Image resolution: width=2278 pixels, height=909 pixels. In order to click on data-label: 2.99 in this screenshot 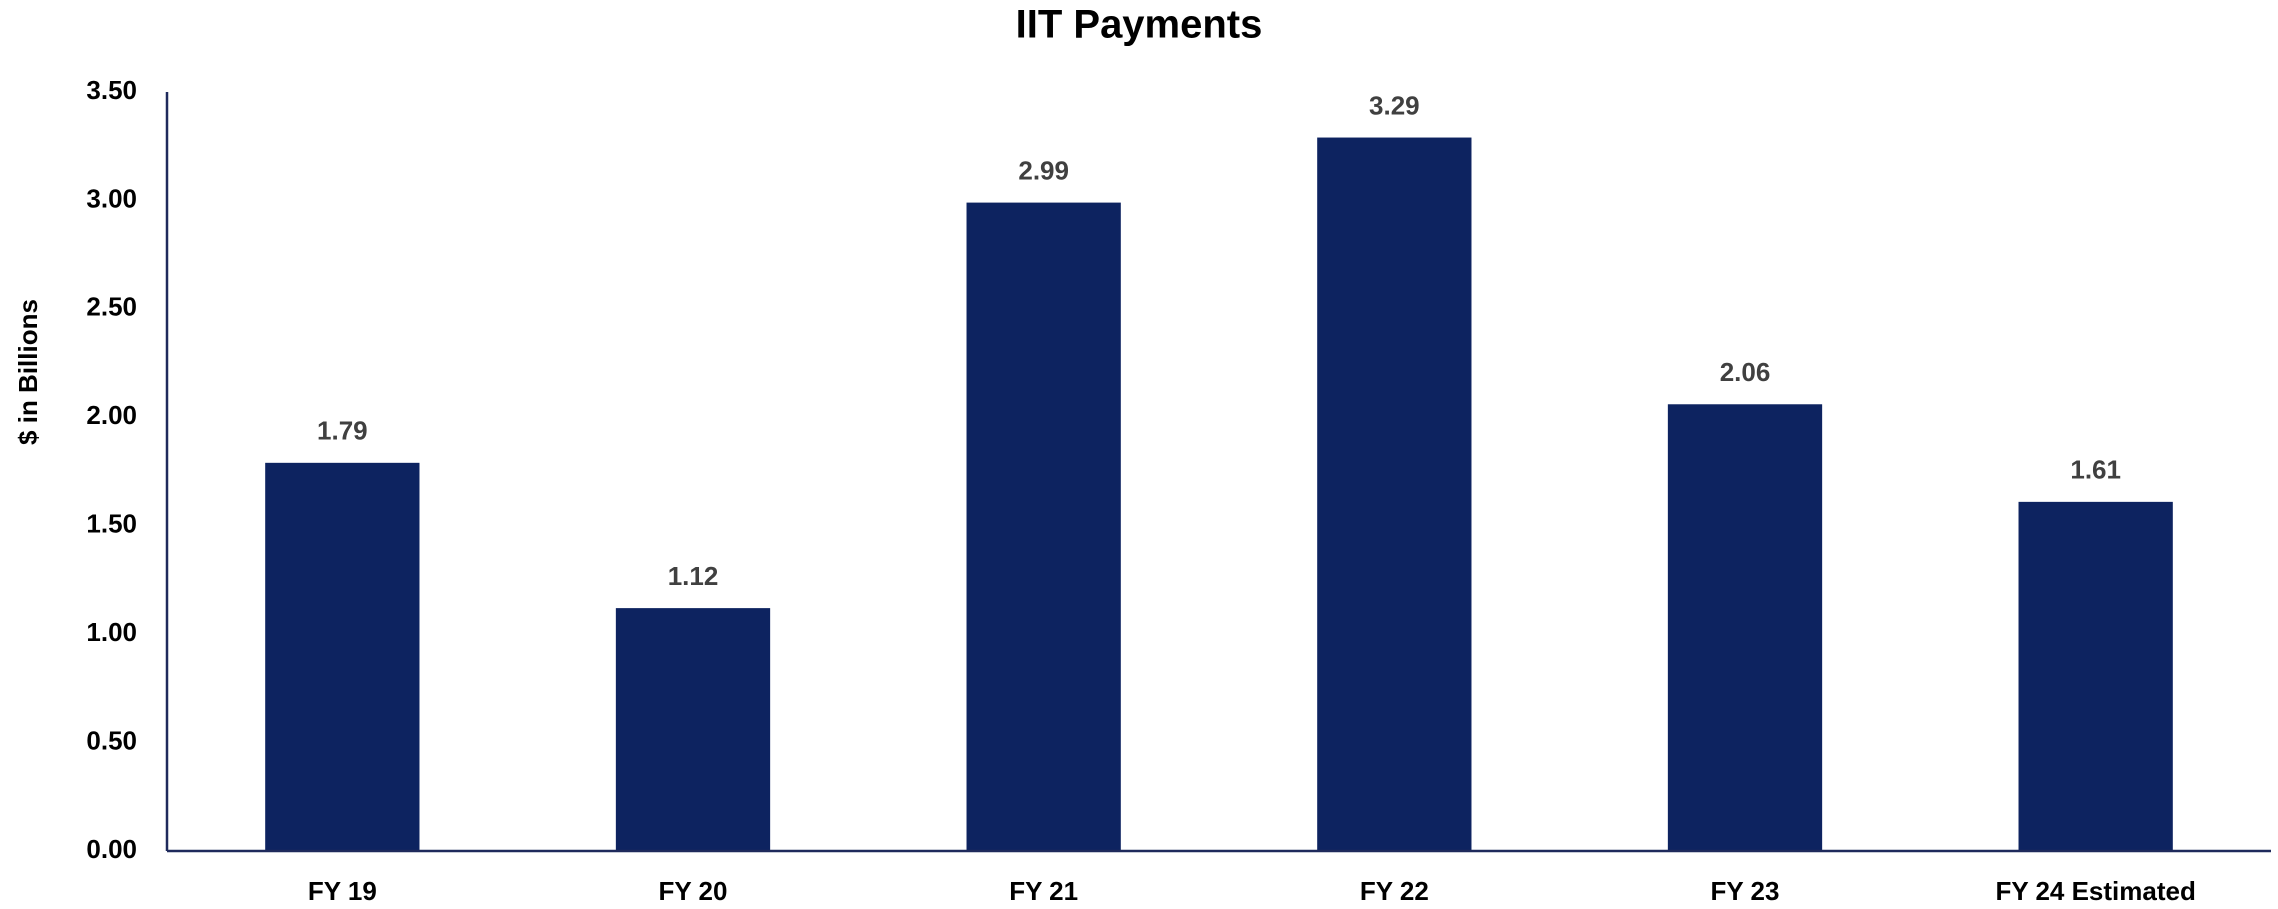, I will do `click(1043, 170)`.